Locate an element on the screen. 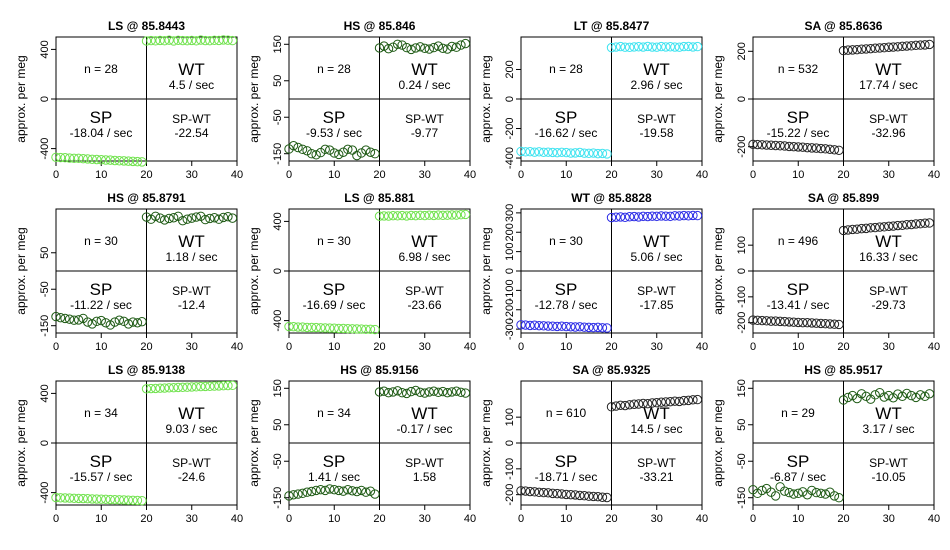 Image resolution: width=950 pixels, height=550 pixels. panel-1-wt-rate: 4.5 / sec is located at coordinates (191, 85).